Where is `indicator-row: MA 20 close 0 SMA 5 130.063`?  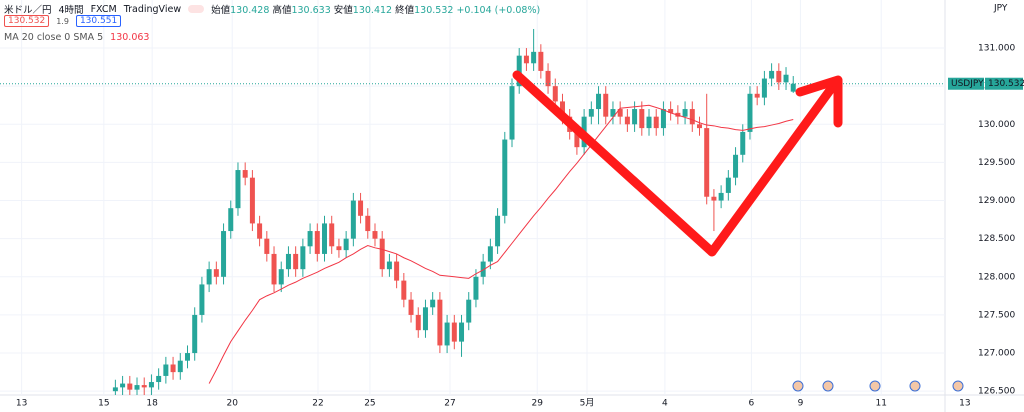 indicator-row: MA 20 close 0 SMA 5 130.063 is located at coordinates (76, 37).